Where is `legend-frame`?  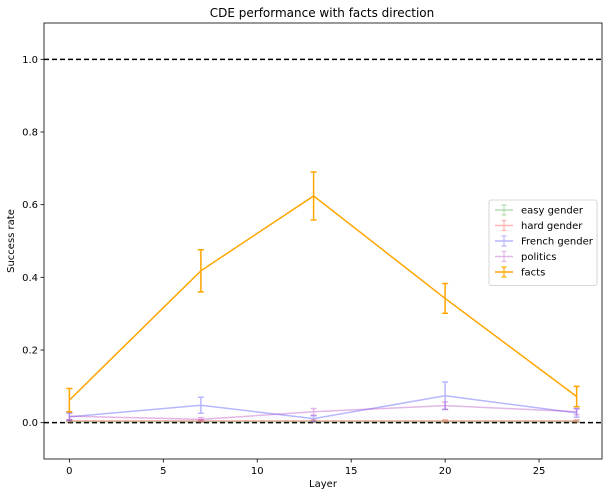
legend-frame is located at coordinates (543, 242).